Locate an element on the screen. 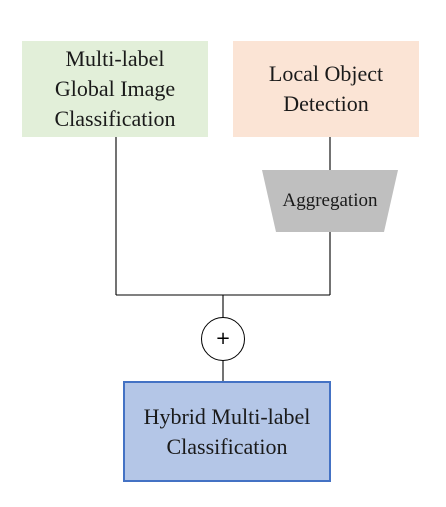  local-detection-box: Local Object Detection is located at coordinates (326, 89).